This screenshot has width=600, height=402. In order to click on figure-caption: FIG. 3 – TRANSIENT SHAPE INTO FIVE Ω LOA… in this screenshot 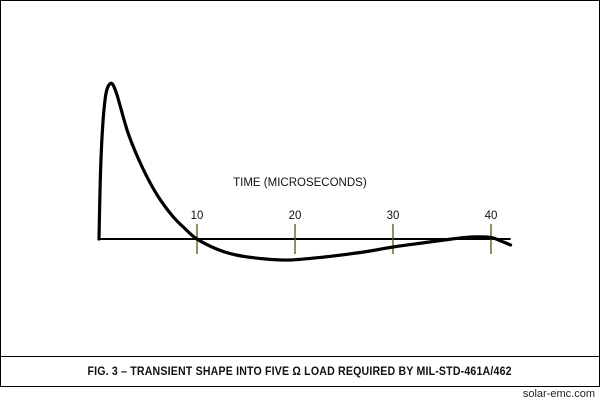, I will do `click(300, 371)`.